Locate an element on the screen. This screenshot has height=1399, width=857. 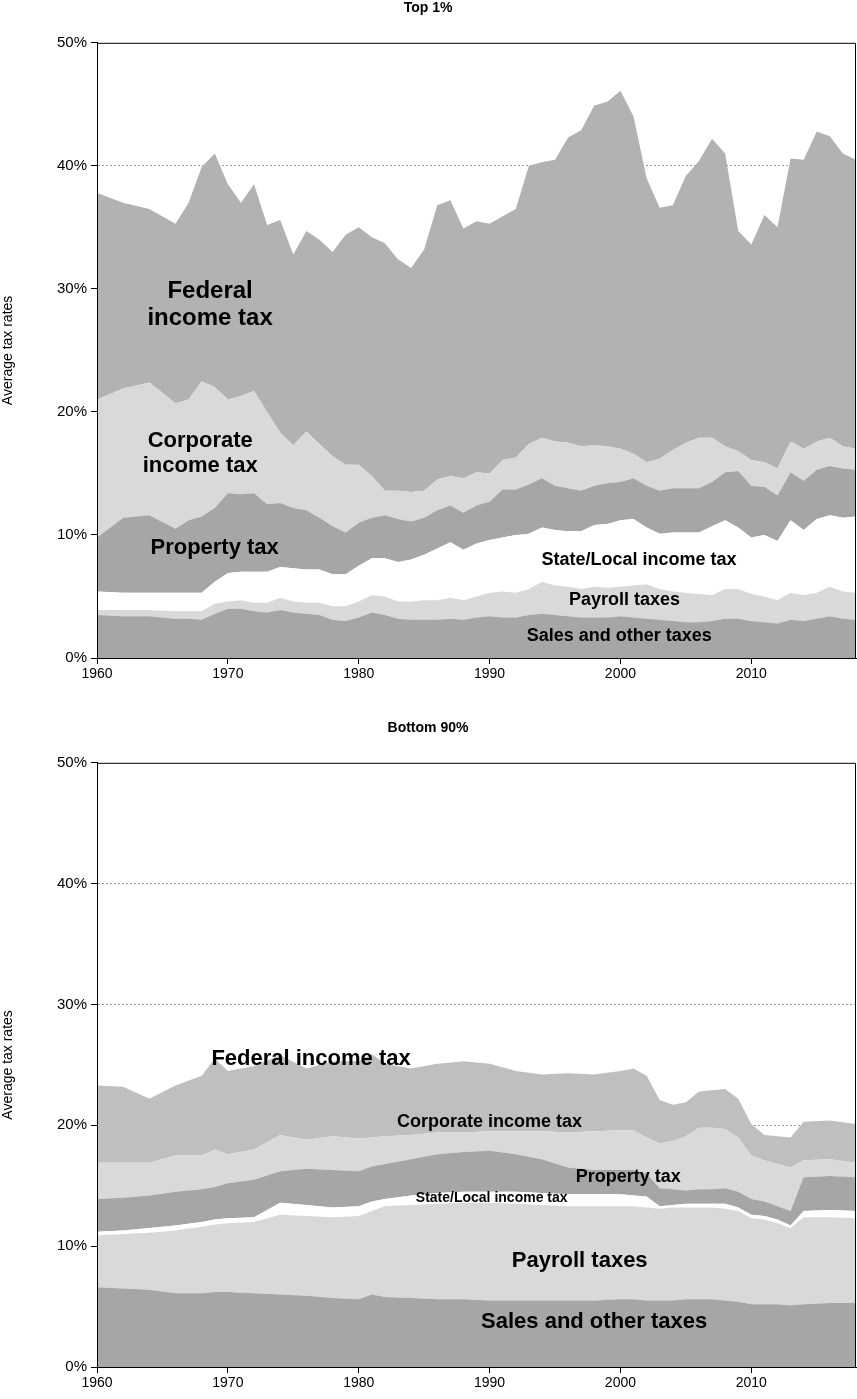
chart-title: Bottom 90% is located at coordinates (428, 727).